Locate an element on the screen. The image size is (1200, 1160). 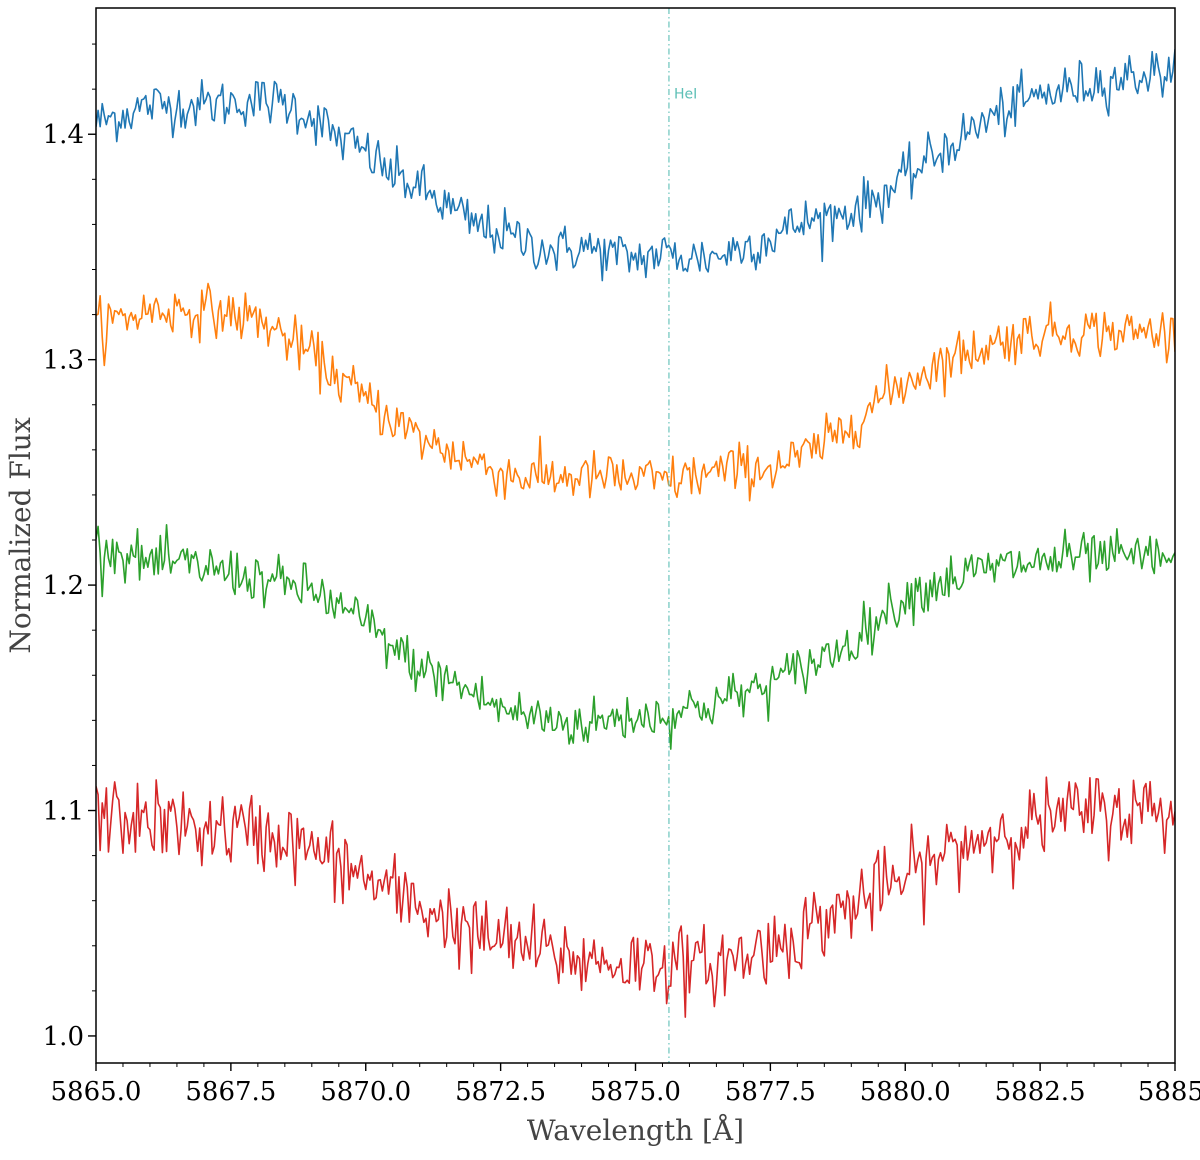
y-axis-title: Normalized Flux is located at coordinates (20, 535).